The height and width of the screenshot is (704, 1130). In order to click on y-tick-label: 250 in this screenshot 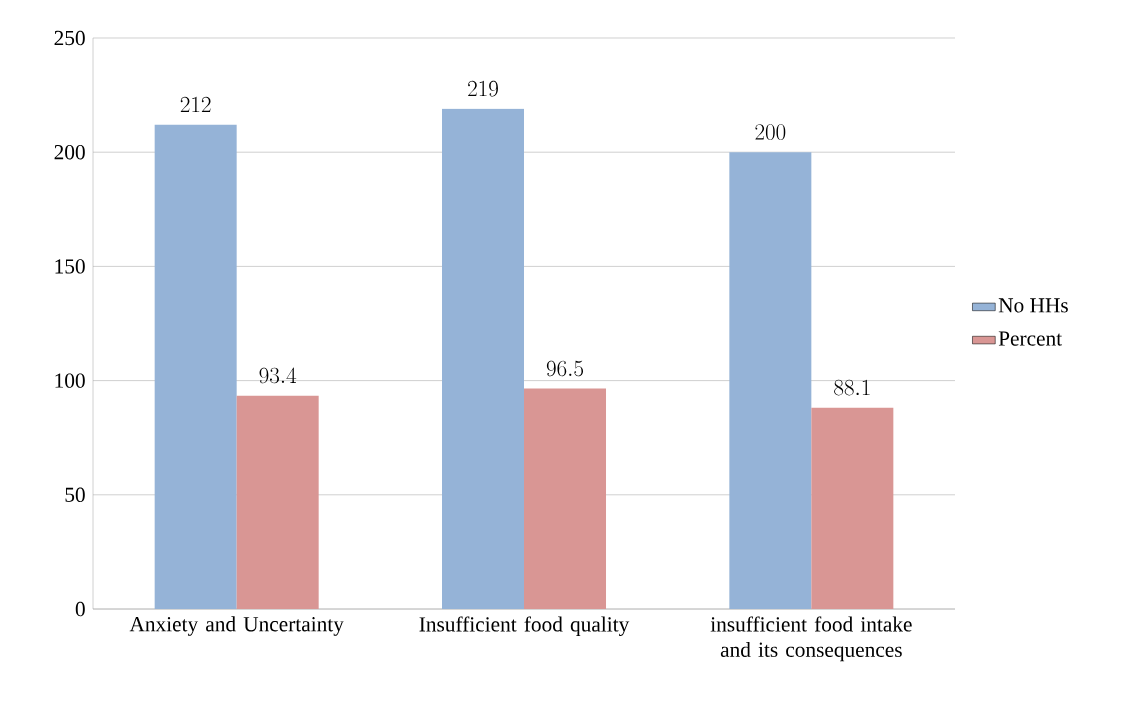, I will do `click(69, 38)`.